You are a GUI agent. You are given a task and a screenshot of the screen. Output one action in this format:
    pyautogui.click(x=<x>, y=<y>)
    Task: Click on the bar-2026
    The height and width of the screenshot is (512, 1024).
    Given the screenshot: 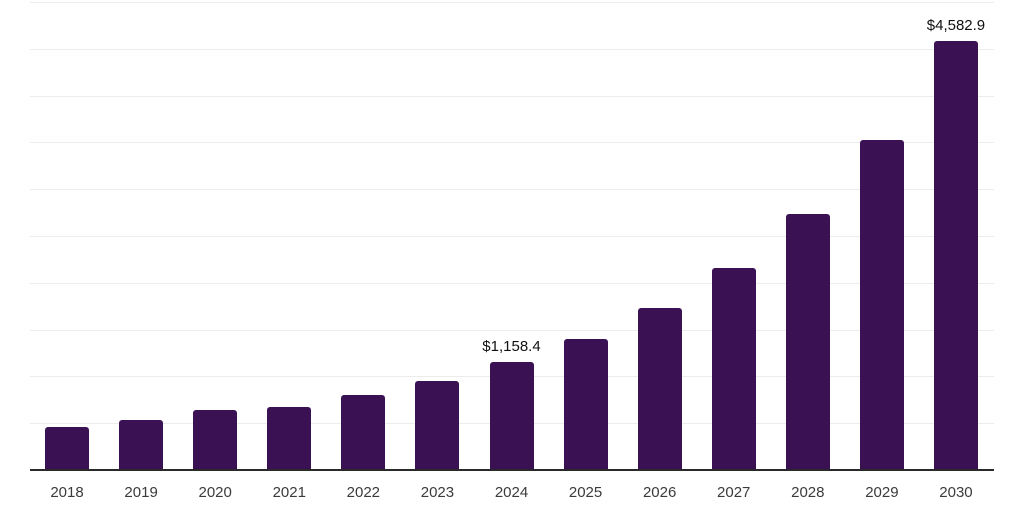 What is the action you would take?
    pyautogui.click(x=659, y=388)
    